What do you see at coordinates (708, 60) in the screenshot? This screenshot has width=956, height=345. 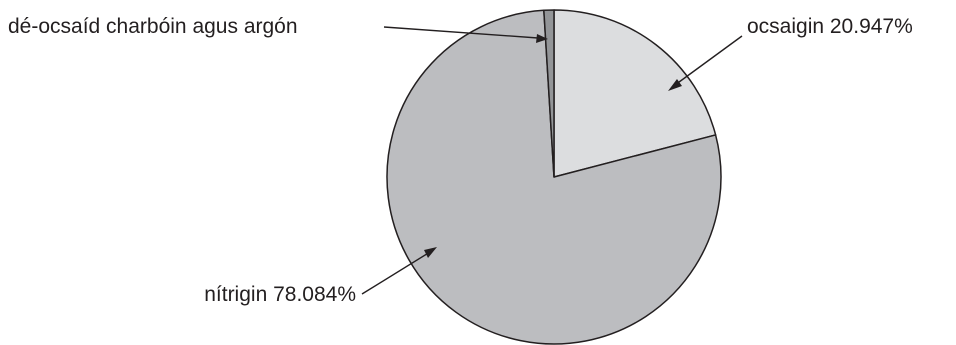 I see `arrow-oxygen` at bounding box center [708, 60].